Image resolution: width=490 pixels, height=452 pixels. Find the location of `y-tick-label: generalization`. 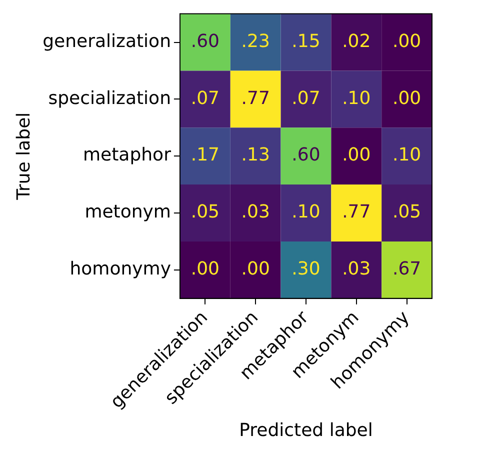

y-tick-label: generalization is located at coordinates (106, 41).